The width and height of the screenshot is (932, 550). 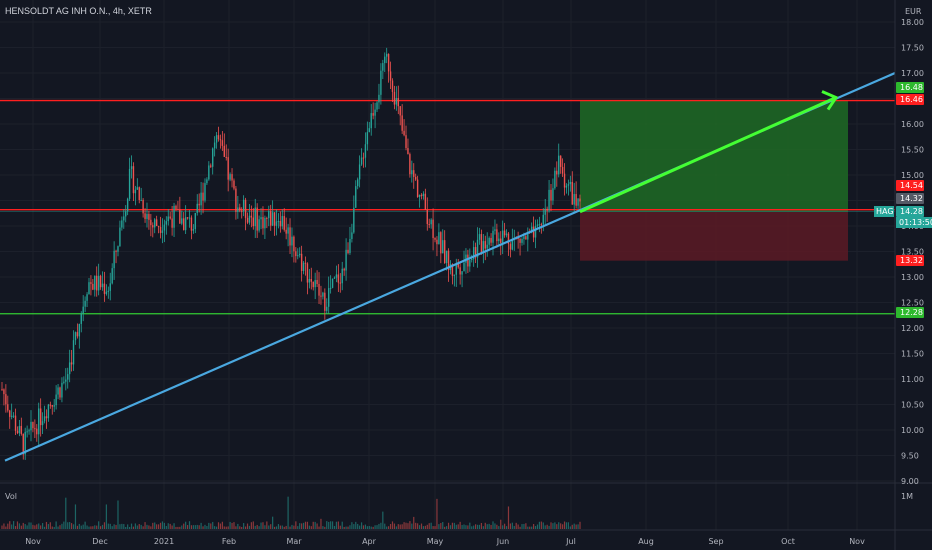 I want to click on time-tick-label: Nov, so click(x=857, y=541).